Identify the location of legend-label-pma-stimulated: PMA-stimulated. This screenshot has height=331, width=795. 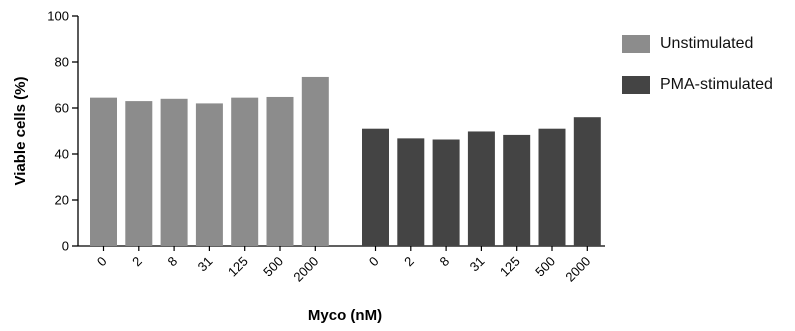
(716, 84).